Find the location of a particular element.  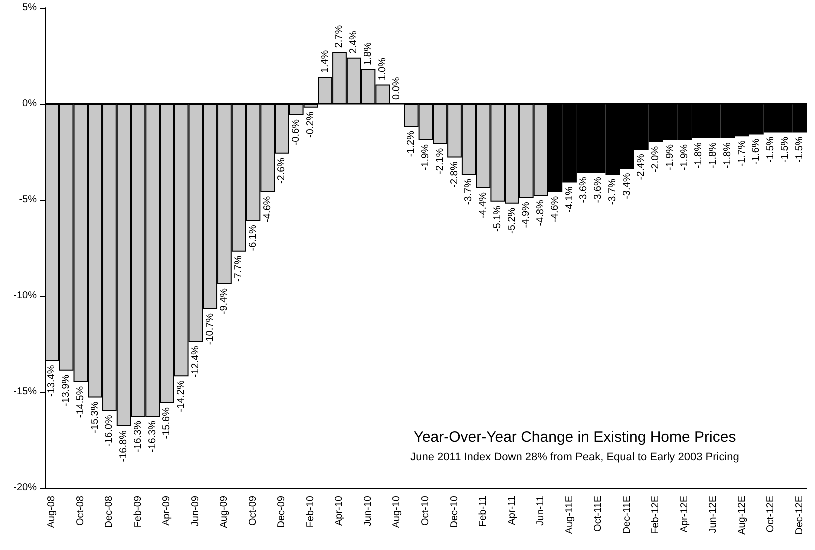

data-label: -0.6% is located at coordinates (296, 132).